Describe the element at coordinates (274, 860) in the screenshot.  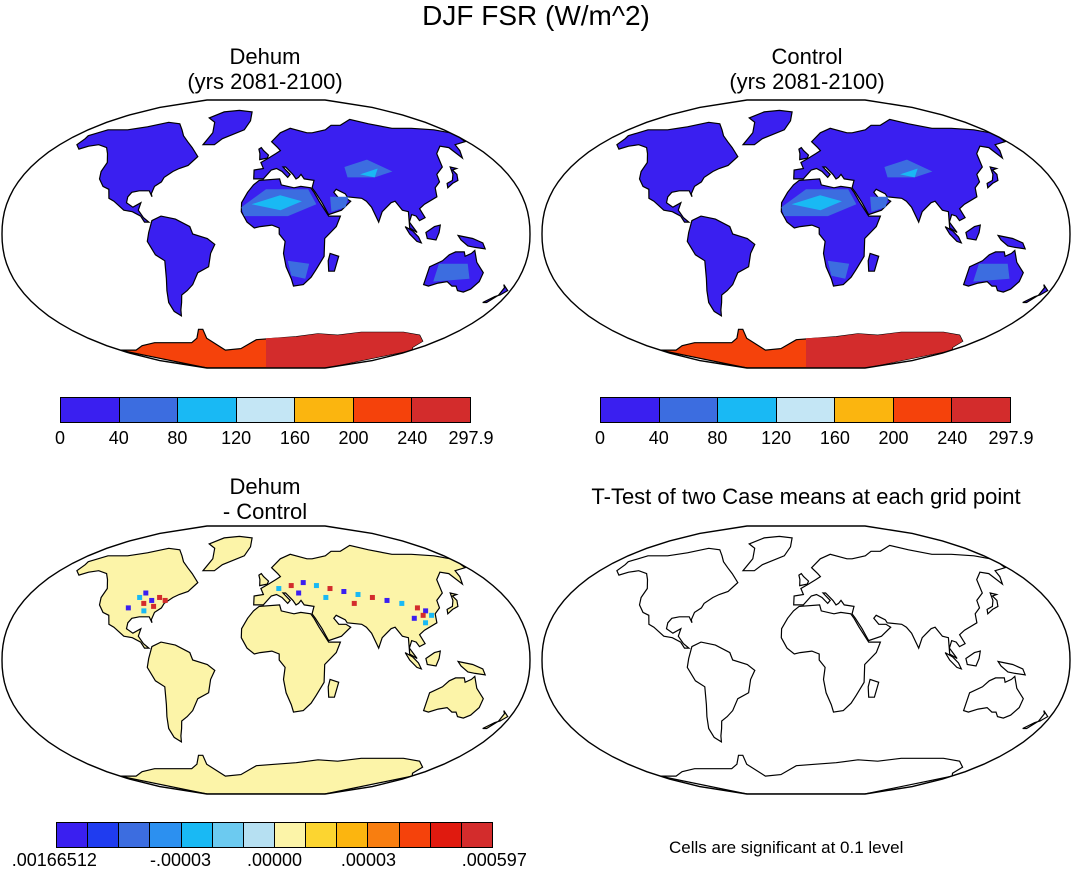
I see `colorbar-tick-label: .00000` at that location.